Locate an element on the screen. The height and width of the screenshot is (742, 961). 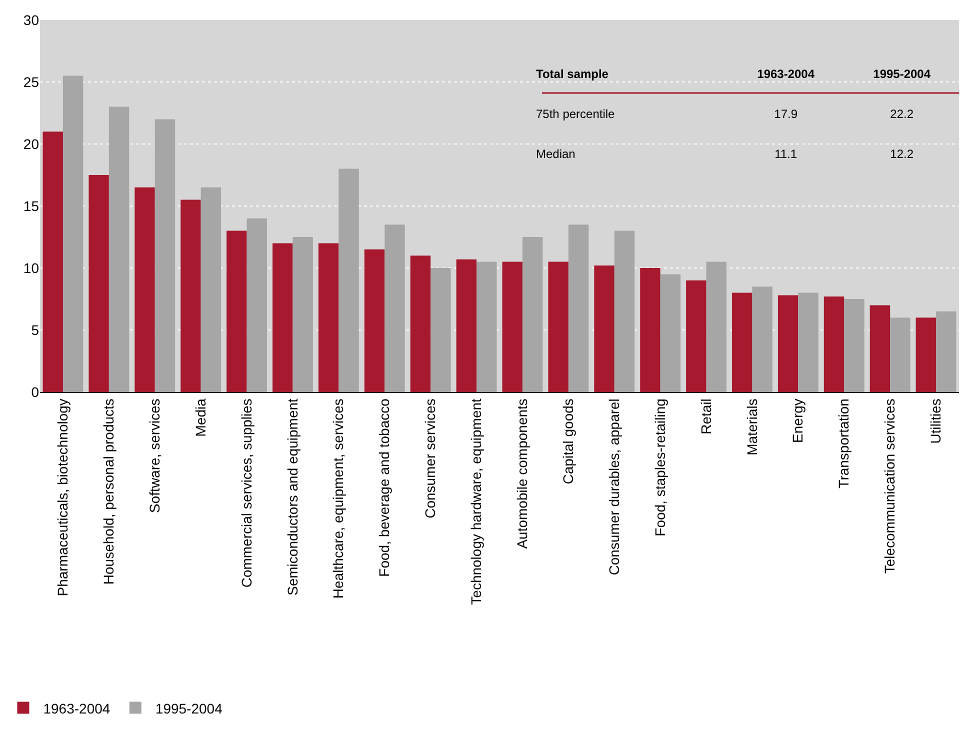
annotation: 17.9 is located at coordinates (786, 114).